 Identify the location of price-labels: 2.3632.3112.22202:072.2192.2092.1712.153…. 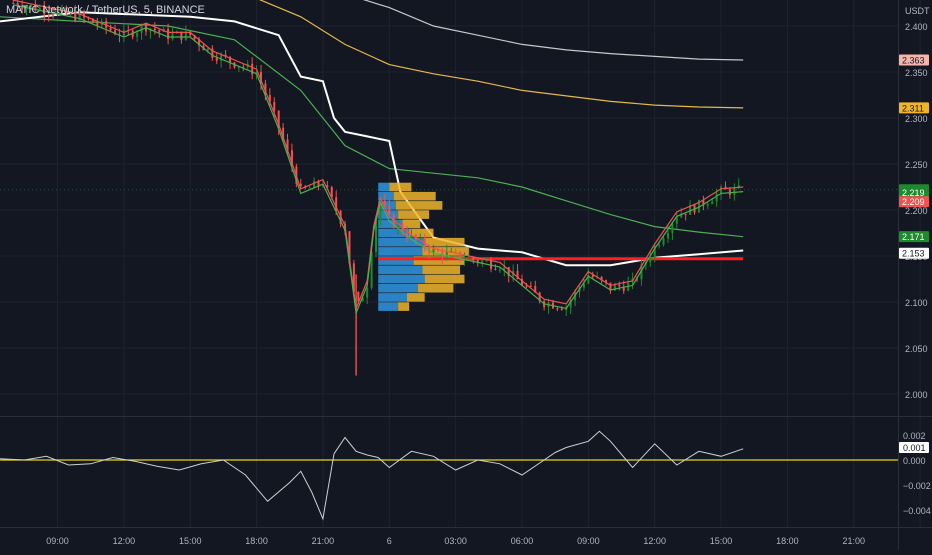
(914, 253).